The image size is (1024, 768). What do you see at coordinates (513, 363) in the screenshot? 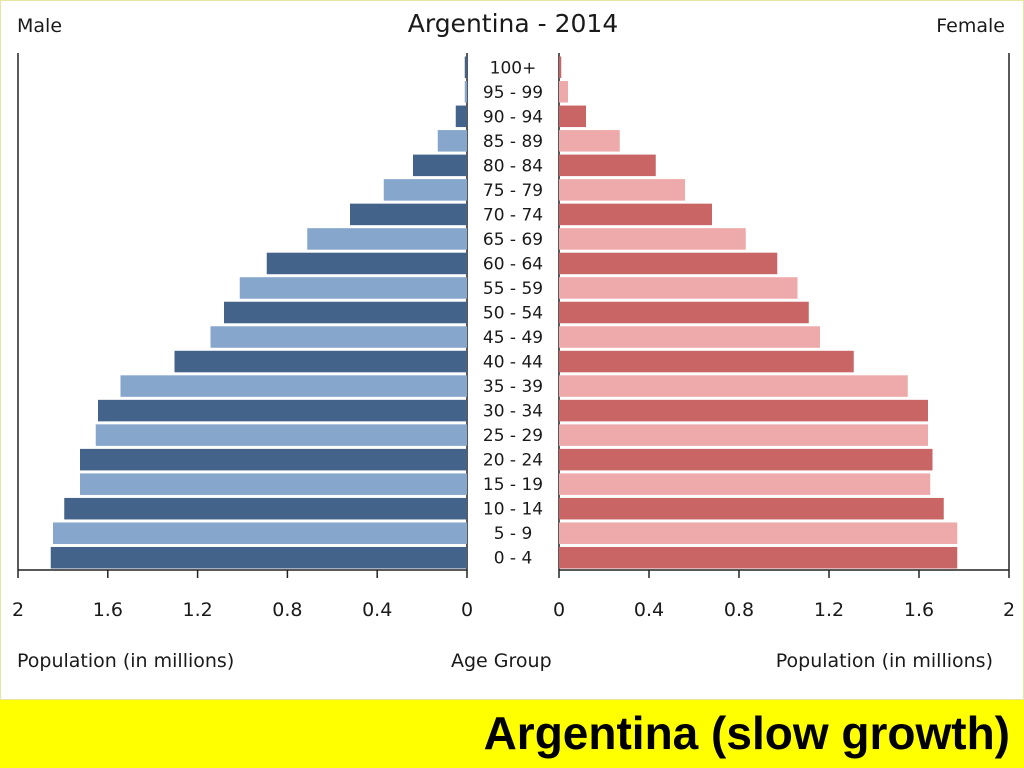
I see `age-group-label: 40 - 44` at bounding box center [513, 363].